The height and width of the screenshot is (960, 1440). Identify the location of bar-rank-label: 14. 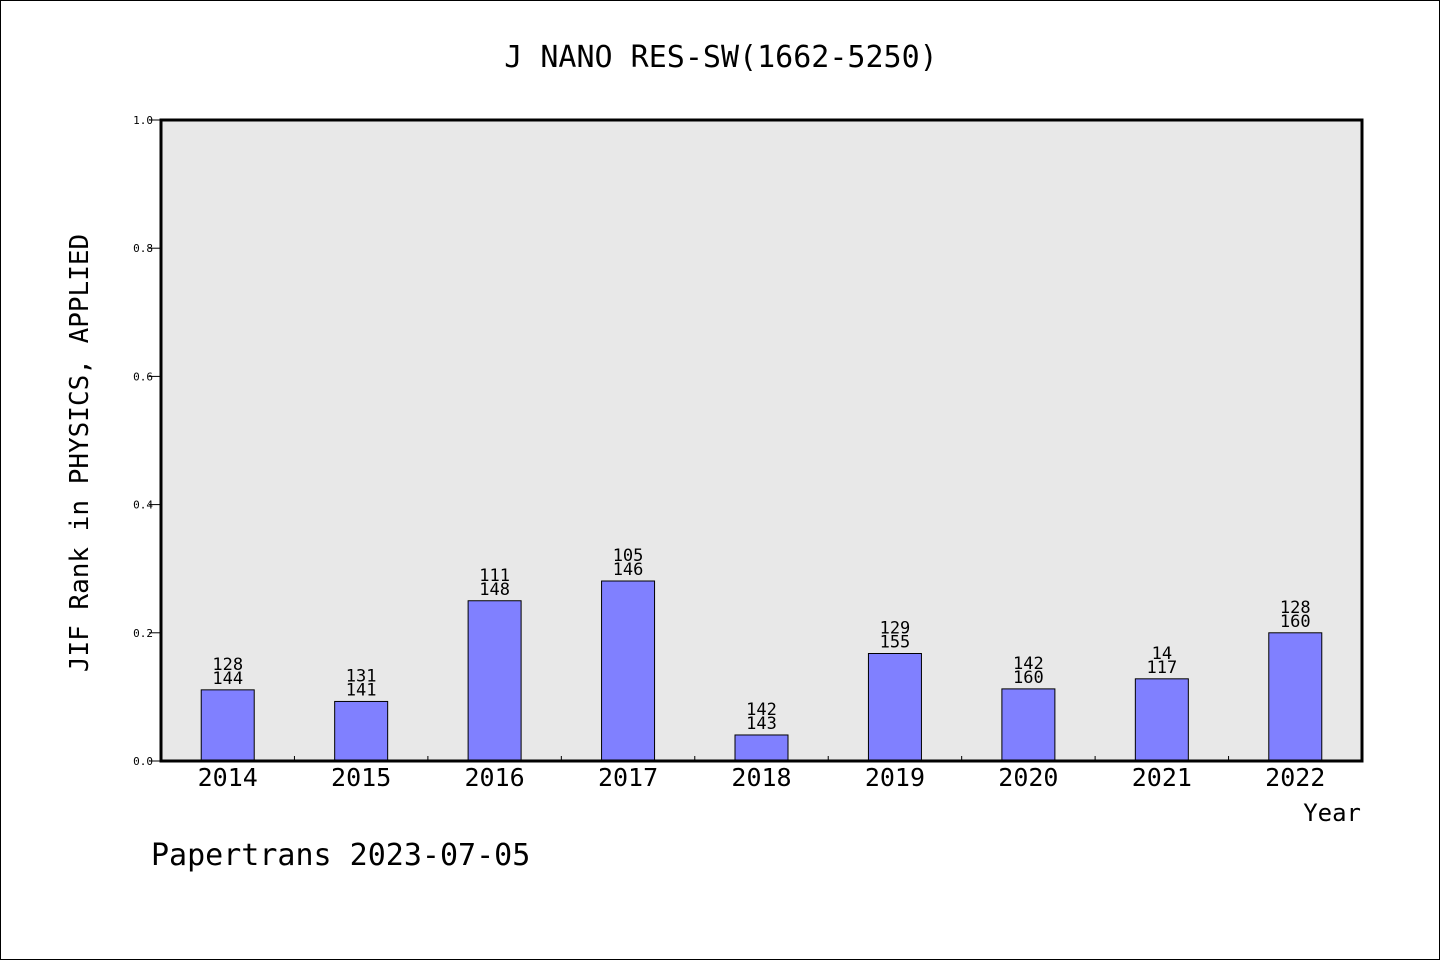
(1162, 654).